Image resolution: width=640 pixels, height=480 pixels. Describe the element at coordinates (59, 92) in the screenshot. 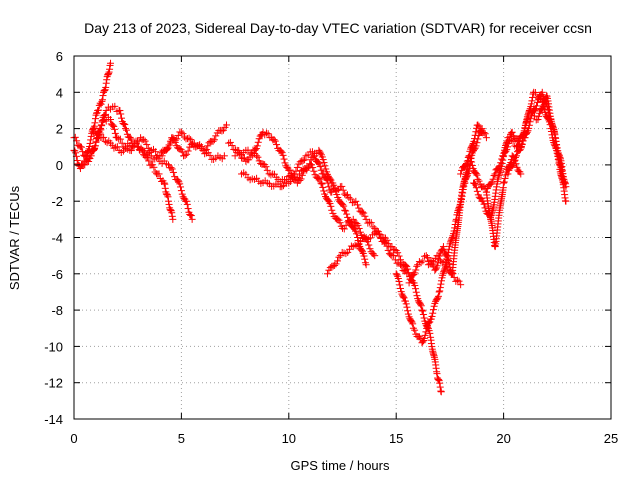

I see `y-tick-label: 4` at that location.